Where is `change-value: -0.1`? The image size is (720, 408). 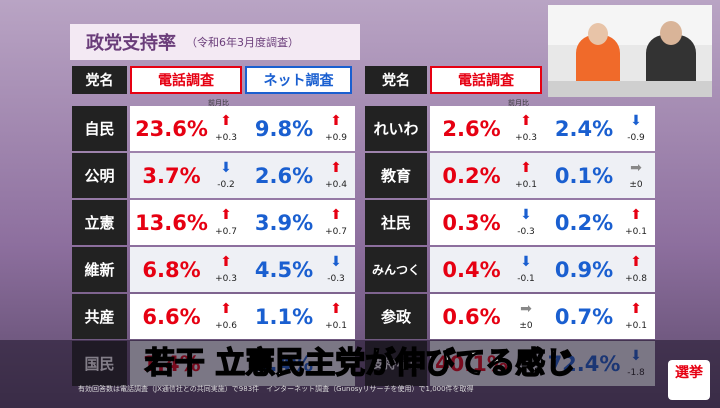 change-value: -0.1 is located at coordinates (526, 279).